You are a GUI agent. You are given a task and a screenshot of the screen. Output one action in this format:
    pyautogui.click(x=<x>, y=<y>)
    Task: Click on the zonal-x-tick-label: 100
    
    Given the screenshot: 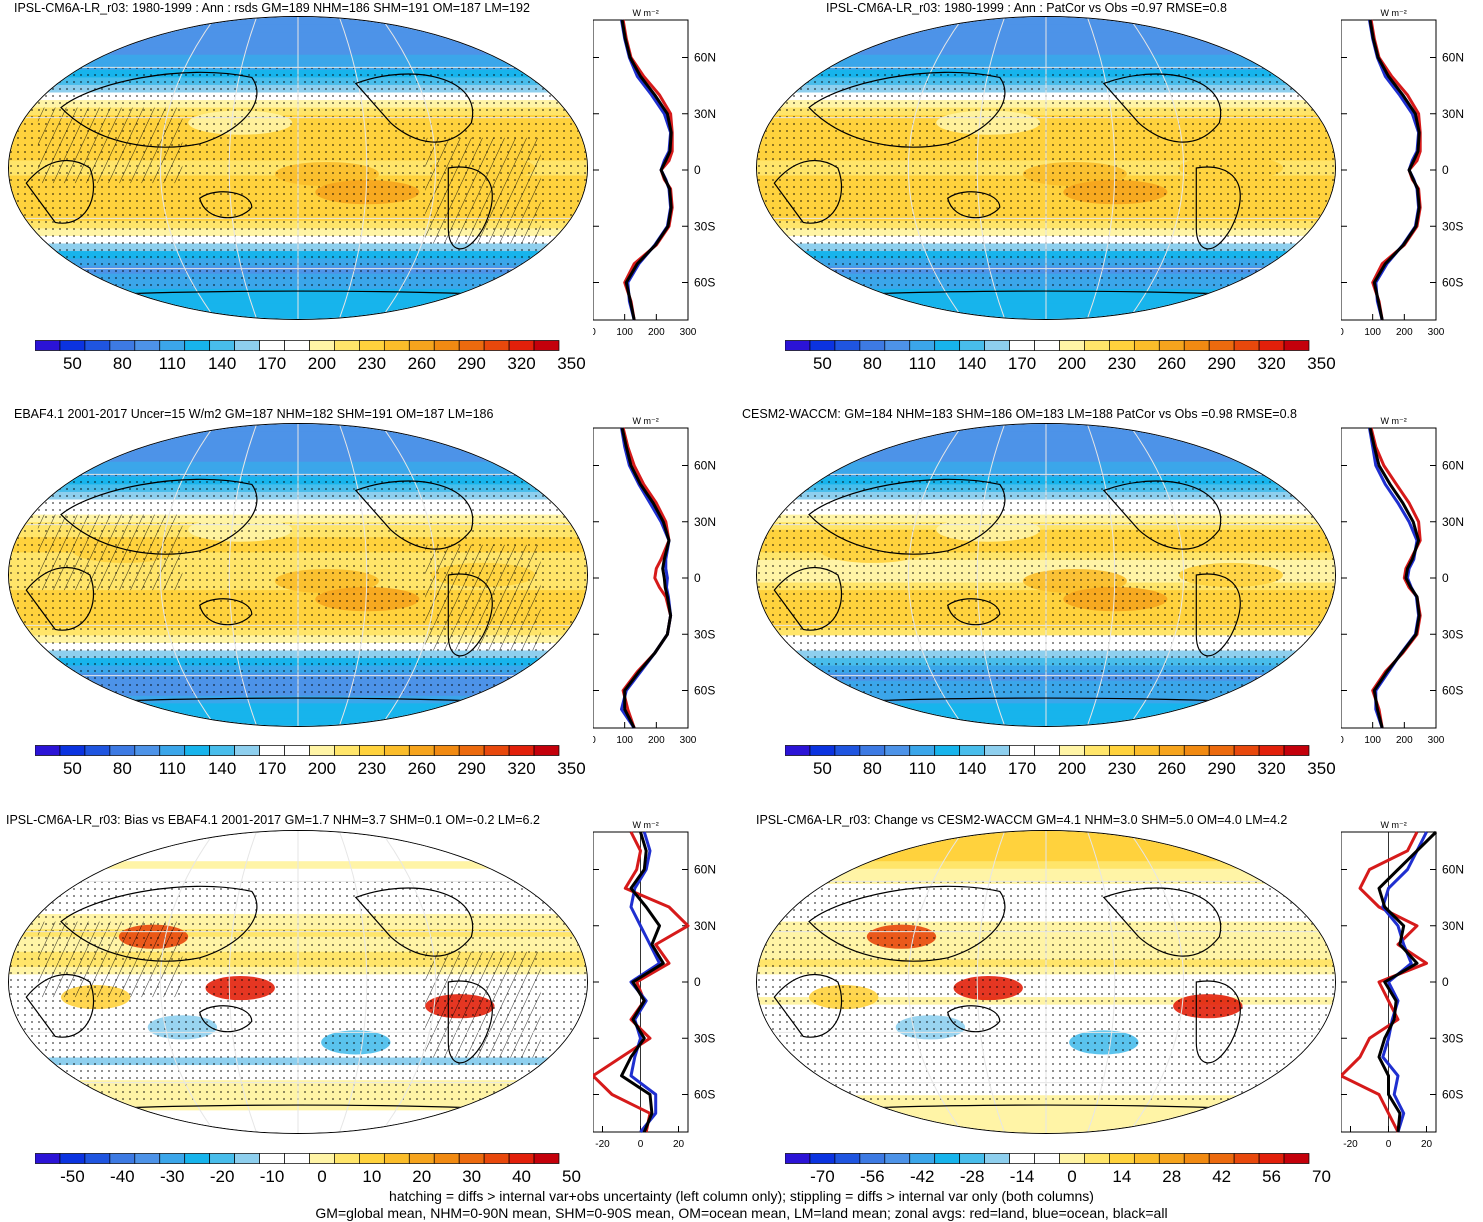 What is the action you would take?
    pyautogui.click(x=1372, y=740)
    